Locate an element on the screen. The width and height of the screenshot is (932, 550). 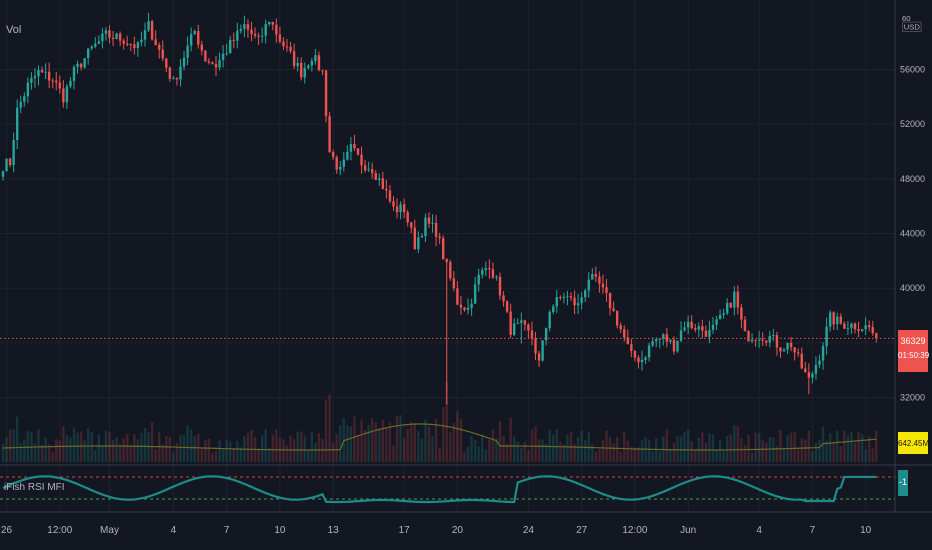
price-axis-currency: 60 USD is located at coordinates (915, 23).